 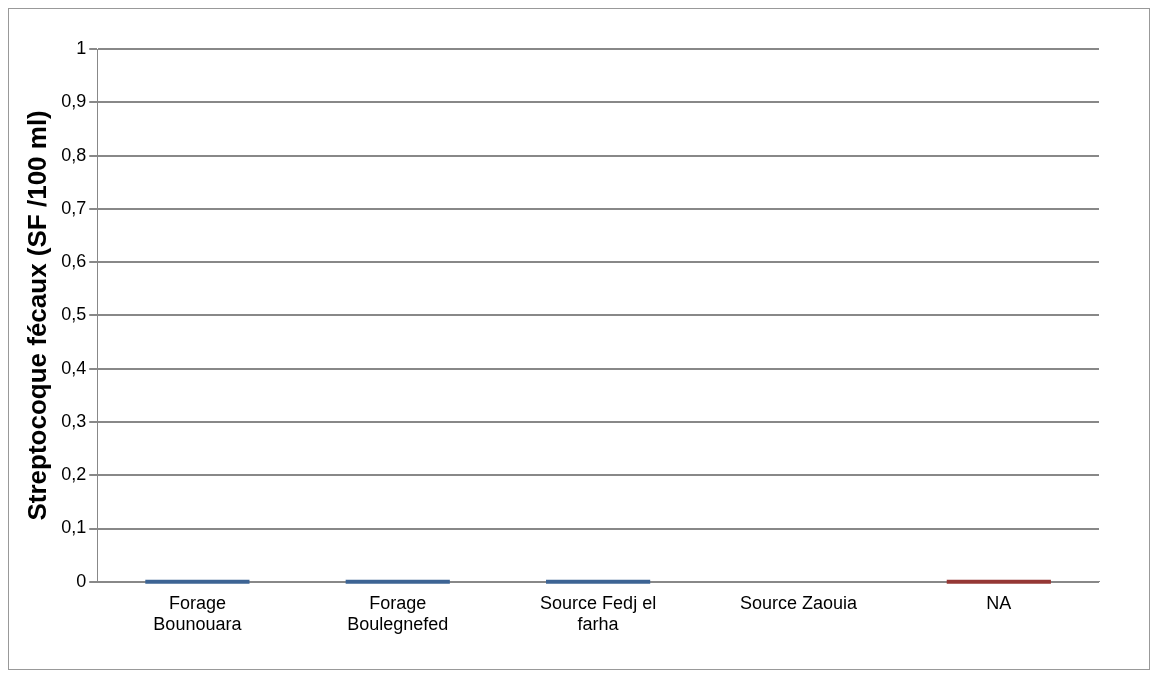 I want to click on y-tick-label: 0,7, so click(x=74, y=207).